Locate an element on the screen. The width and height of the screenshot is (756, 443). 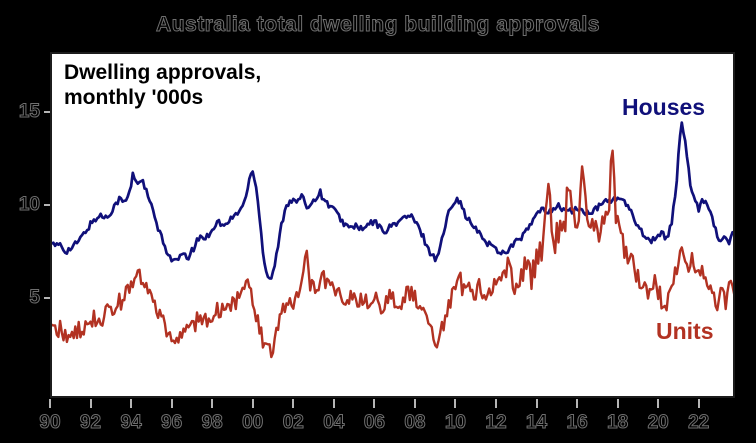
x-axis-tick-label: 94 is located at coordinates (131, 423).